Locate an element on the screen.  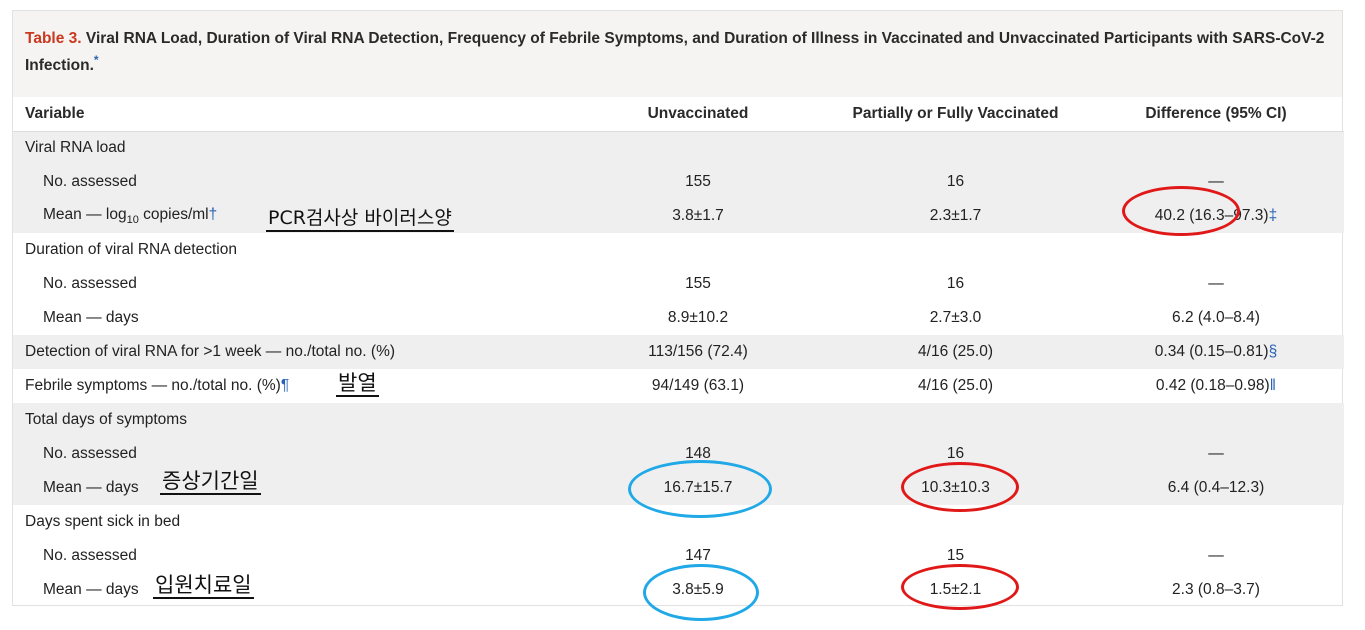
row-label-bed: Days spent sick in bed is located at coordinates (103, 521).